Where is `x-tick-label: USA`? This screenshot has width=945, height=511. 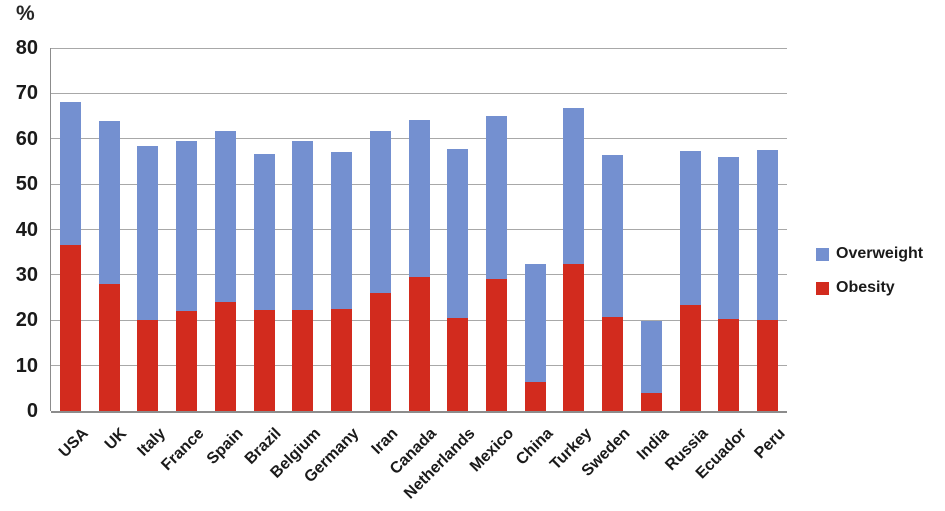
x-tick-label: USA is located at coordinates (73, 443).